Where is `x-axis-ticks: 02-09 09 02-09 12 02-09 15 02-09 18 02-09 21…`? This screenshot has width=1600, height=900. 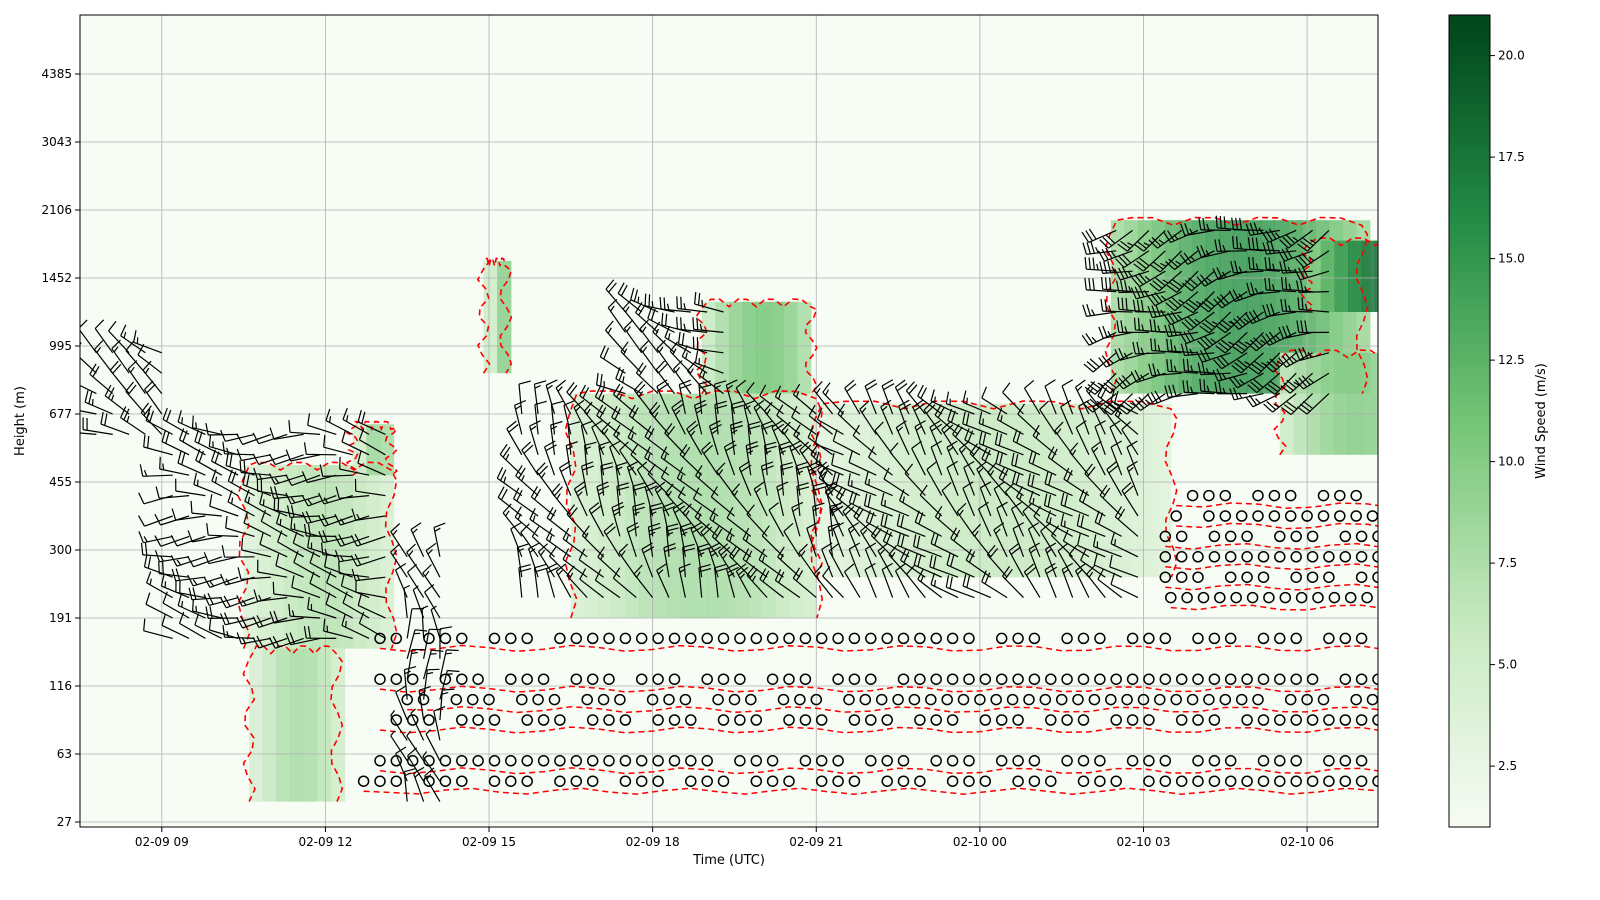 x-axis-ticks: 02-09 09 02-09 12 02-09 15 02-09 18 02-09 21… is located at coordinates (734, 838).